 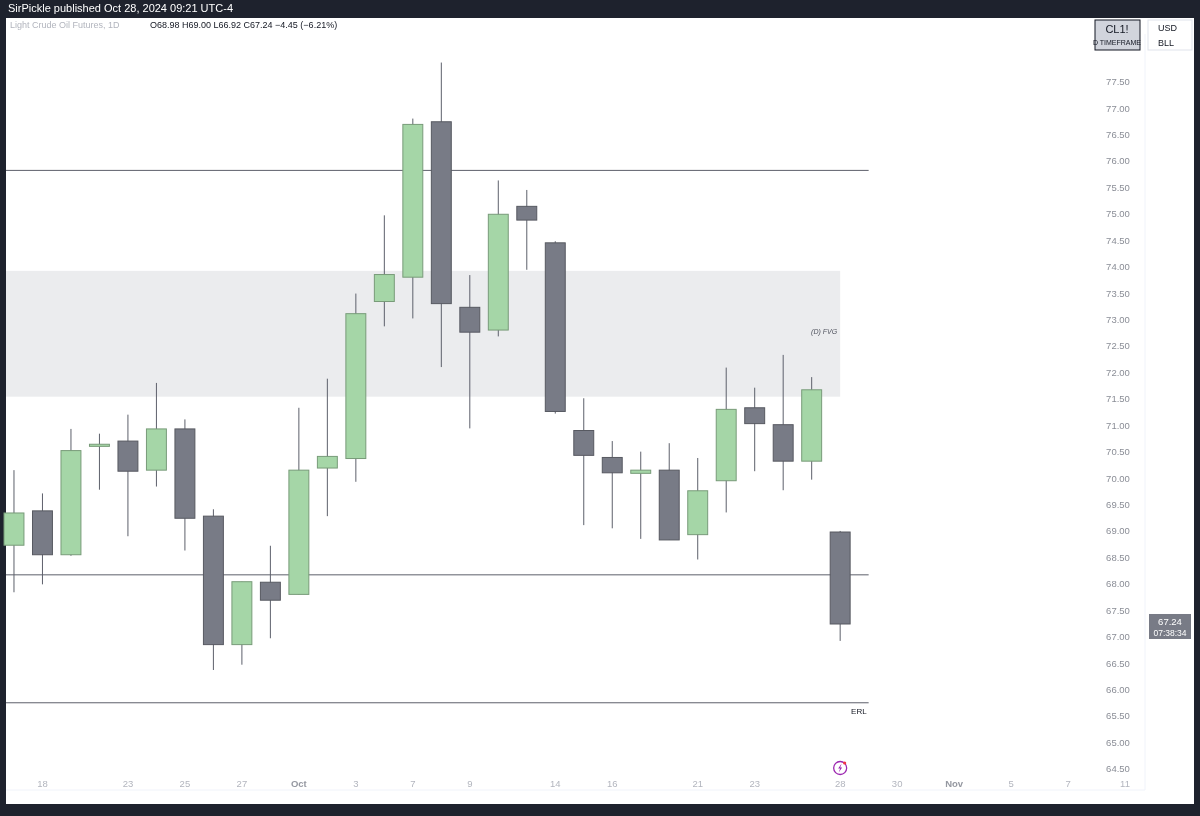 What do you see at coordinates (859, 711) in the screenshot?
I see `ref-line-label: ERL` at bounding box center [859, 711].